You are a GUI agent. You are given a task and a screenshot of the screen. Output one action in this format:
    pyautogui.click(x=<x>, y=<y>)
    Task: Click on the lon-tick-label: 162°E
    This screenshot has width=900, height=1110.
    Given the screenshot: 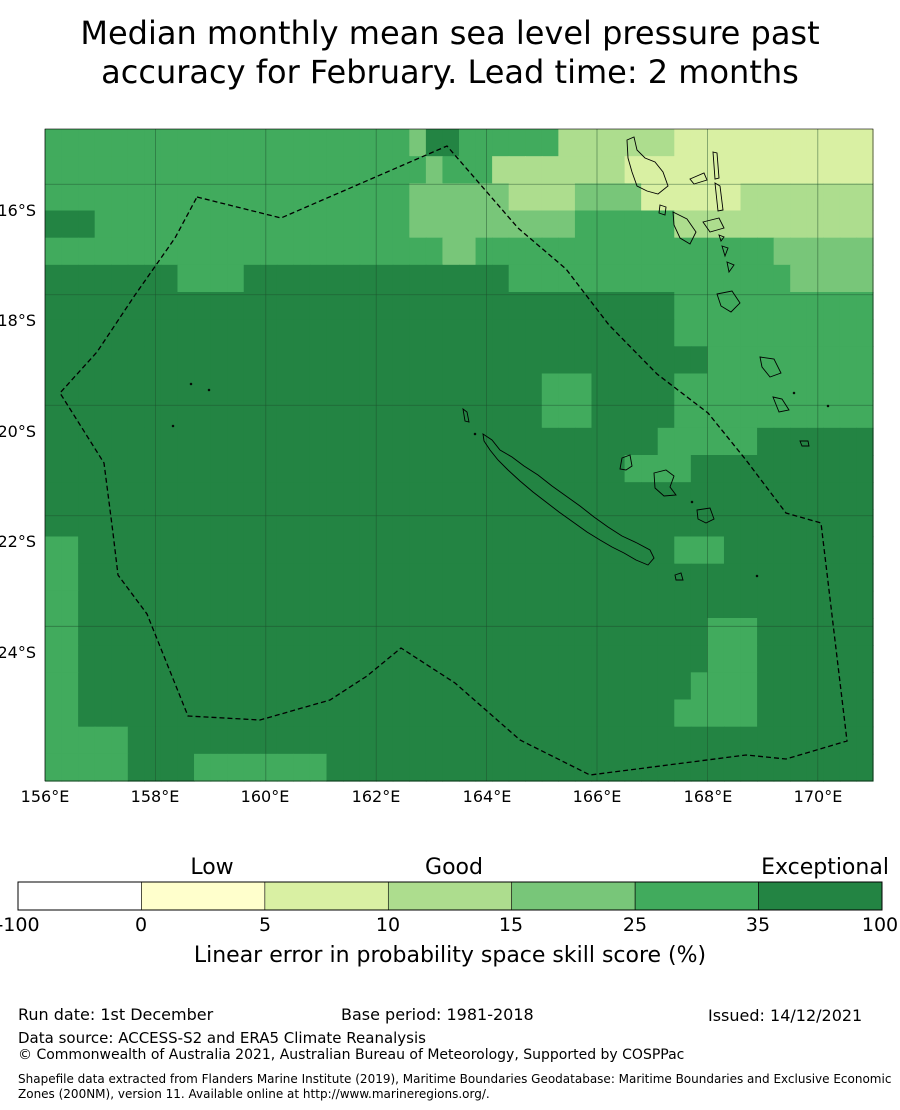 What is the action you would take?
    pyautogui.click(x=376, y=796)
    